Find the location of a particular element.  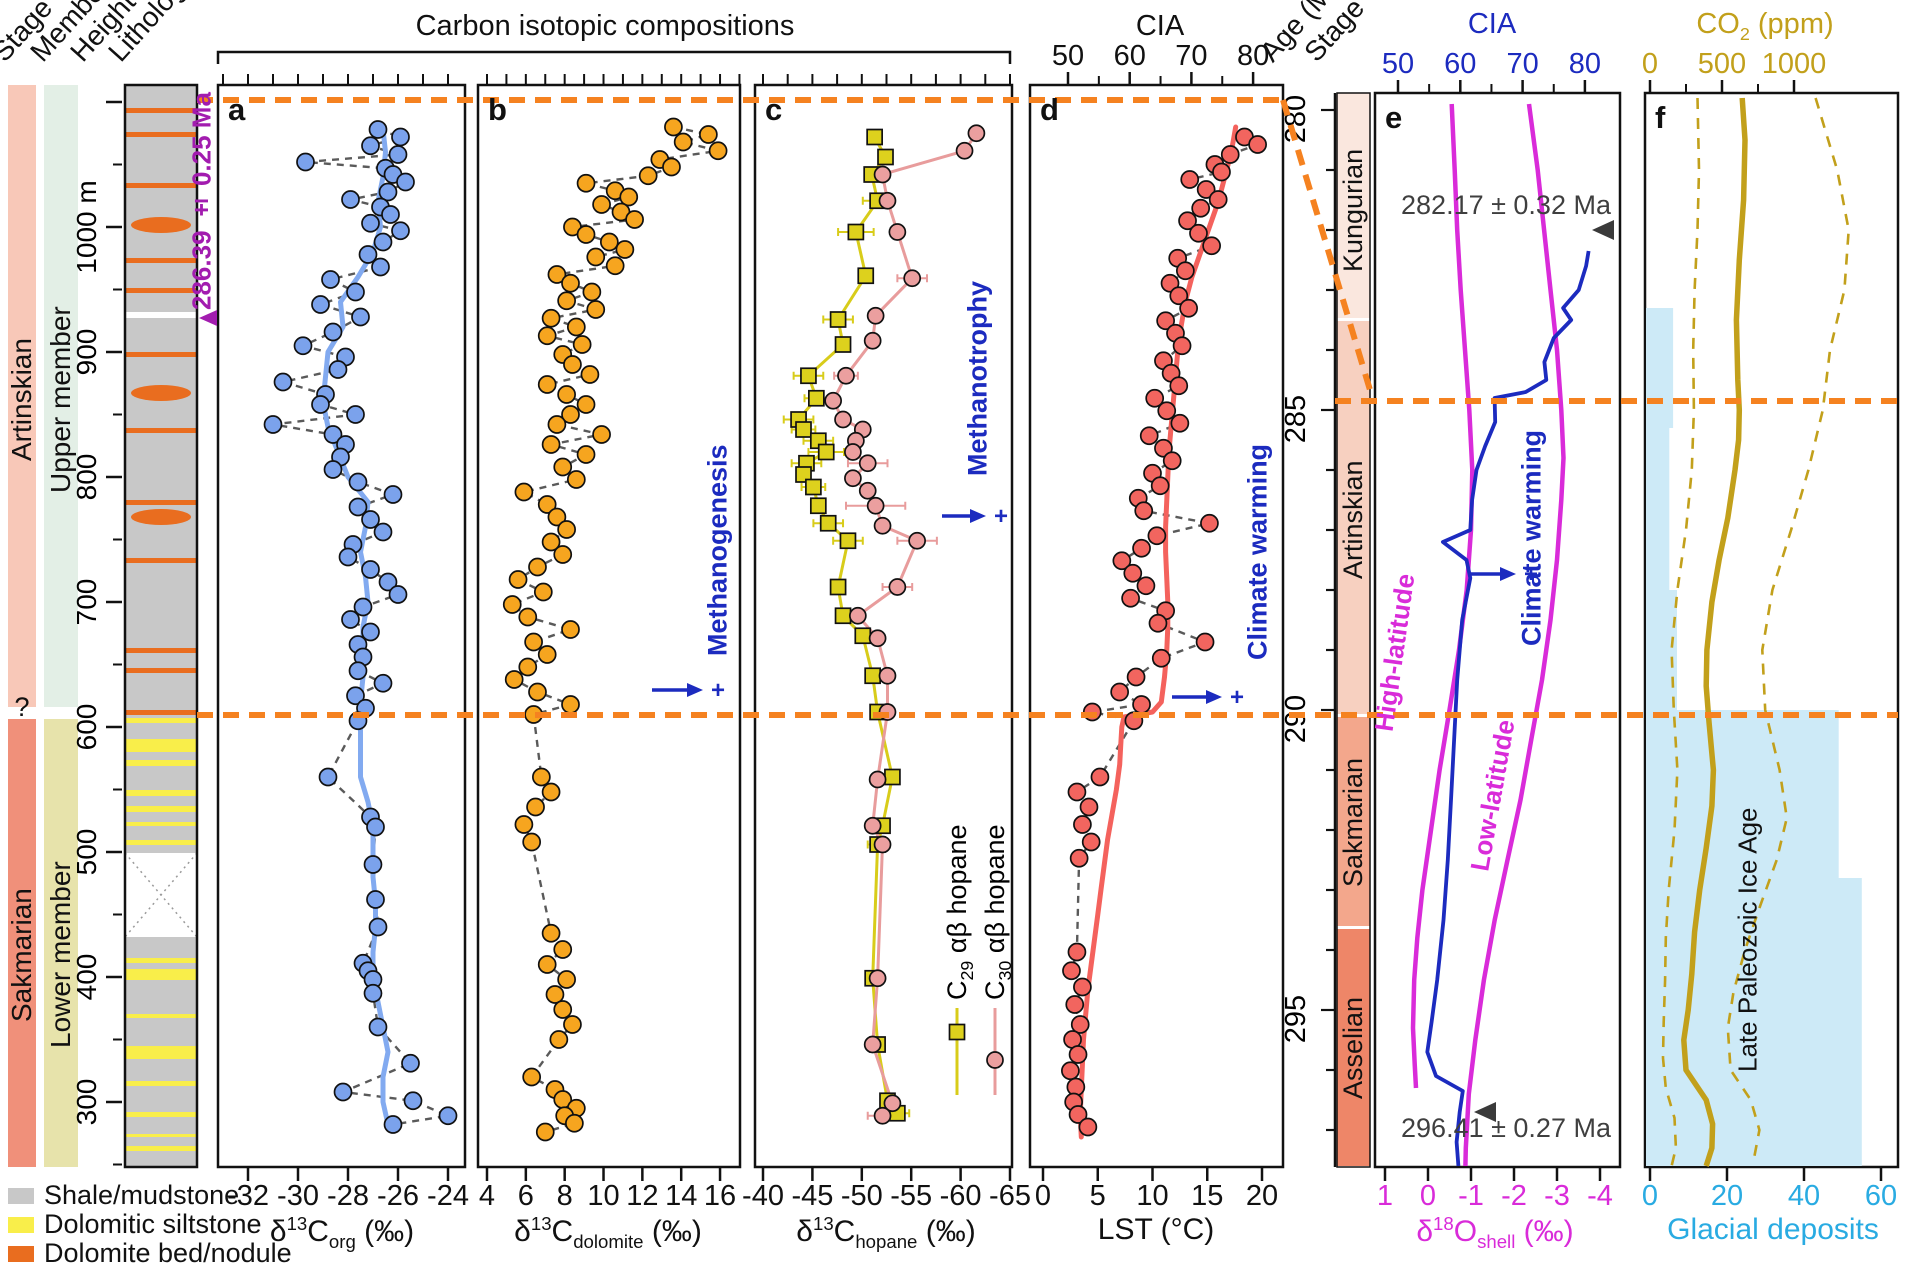

date-triangle is located at coordinates (1603, 230).